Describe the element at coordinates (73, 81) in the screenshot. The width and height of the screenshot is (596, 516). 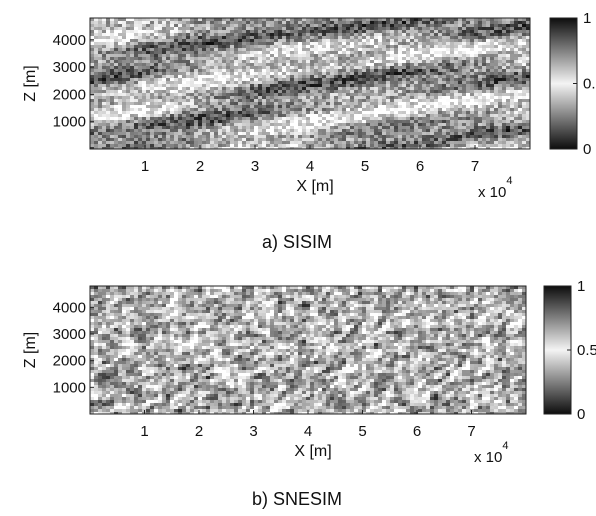
I see `y-ticks-sisim: 1000 2000 3000 4000` at that location.